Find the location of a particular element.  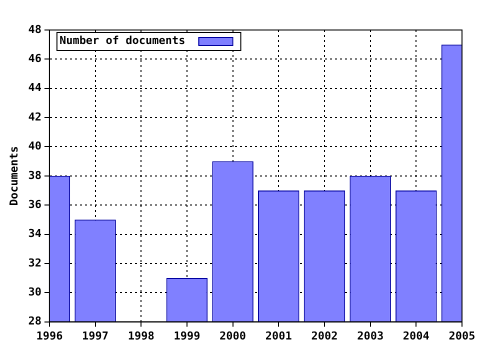

y-tick-label: 30 is located at coordinates (35, 291).